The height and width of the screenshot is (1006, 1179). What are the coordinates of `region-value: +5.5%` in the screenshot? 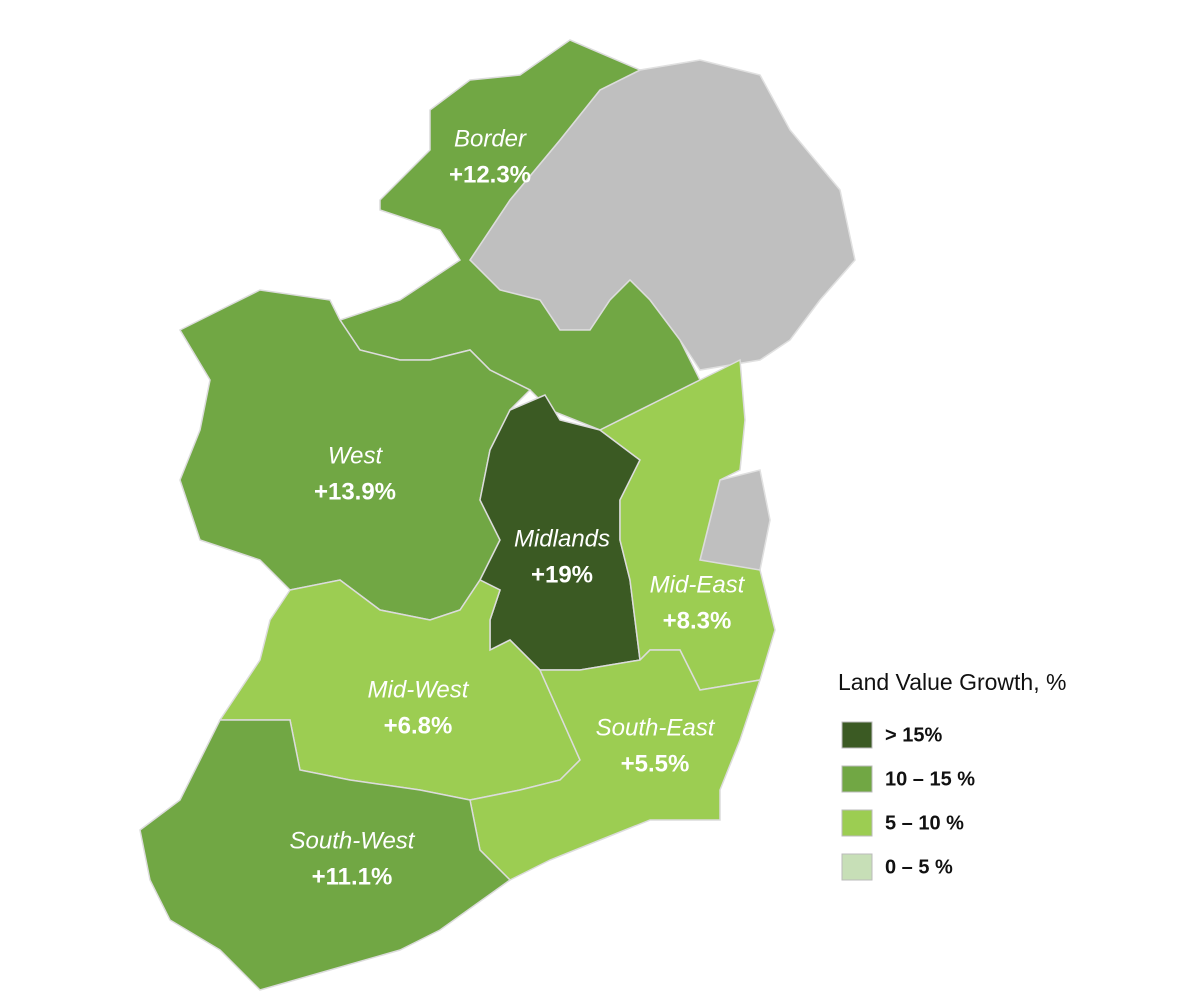 It's located at (655, 763).